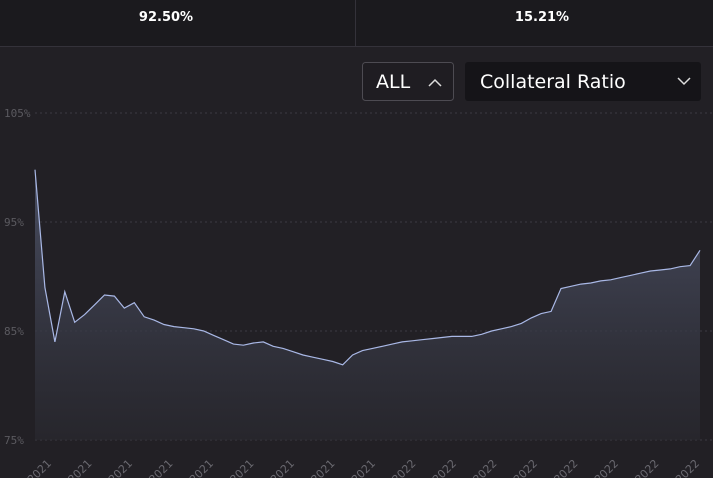 The width and height of the screenshot is (713, 478). Describe the element at coordinates (393, 82) in the screenshot. I see `range-label: ALL` at that location.